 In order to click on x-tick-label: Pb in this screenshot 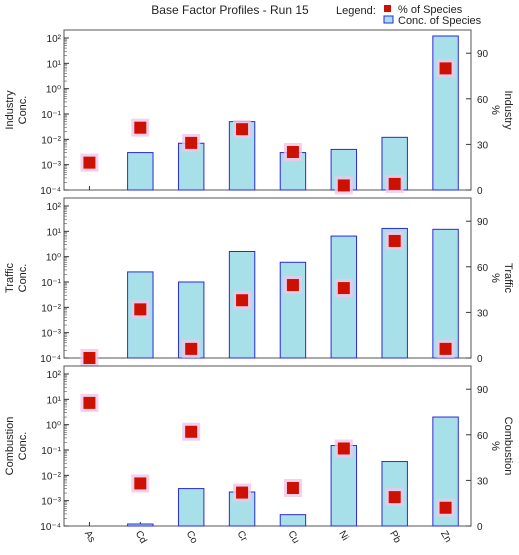, I will do `click(395, 537)`.